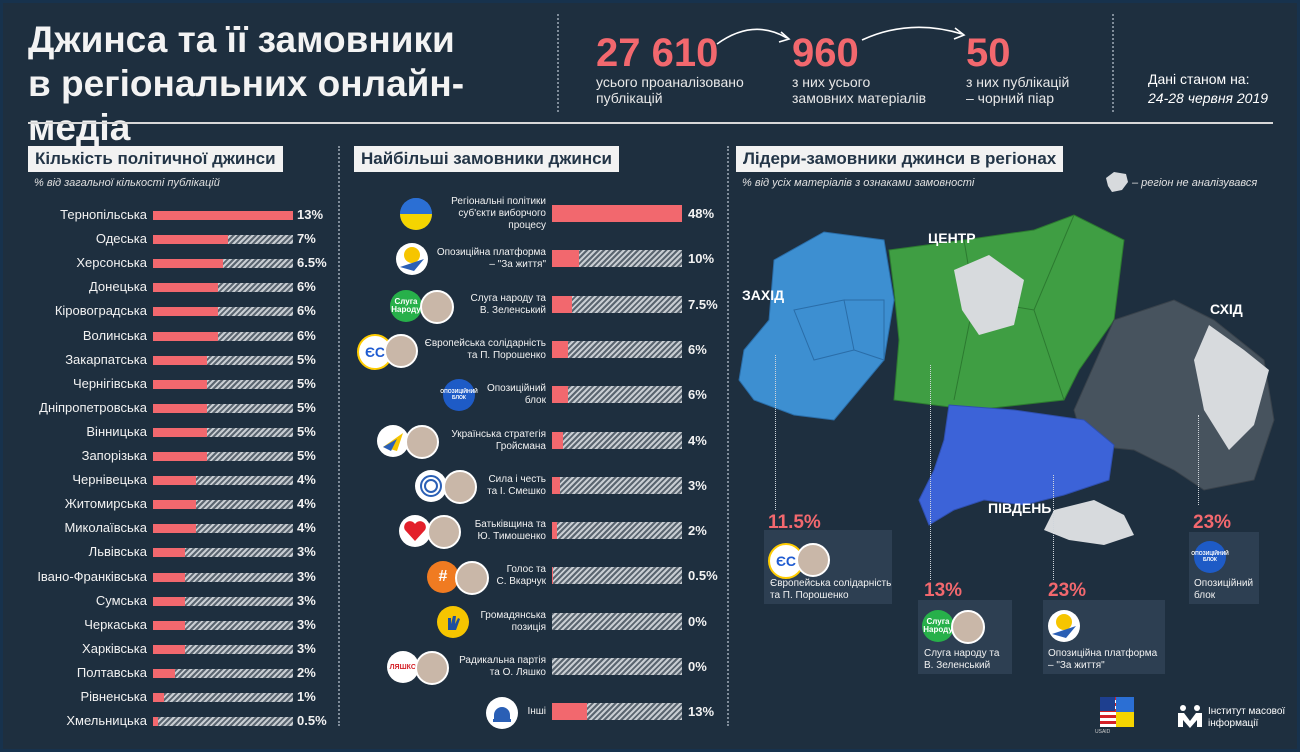  I want to click on zone-label-south: ПІВДЕНЬ, so click(1020, 508).